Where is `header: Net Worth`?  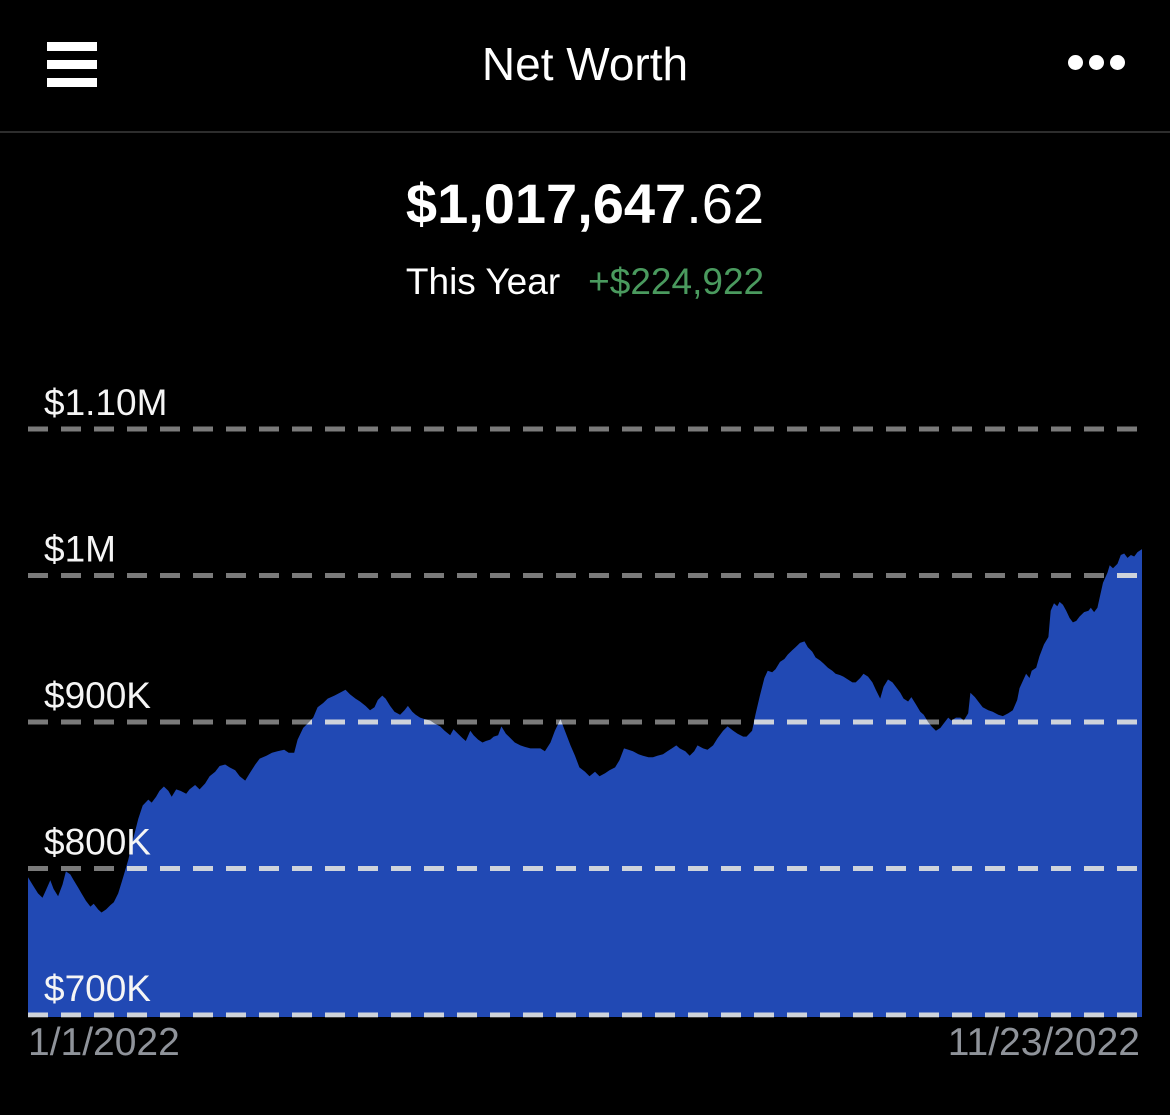
header: Net Worth is located at coordinates (585, 66).